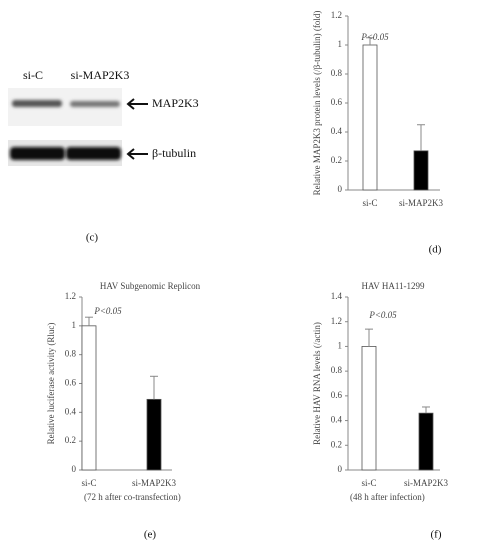 The image size is (498, 550). Describe the element at coordinates (317, 383) in the screenshot. I see `y-axis-label: Relative HAV RNA levels (/actin)` at that location.